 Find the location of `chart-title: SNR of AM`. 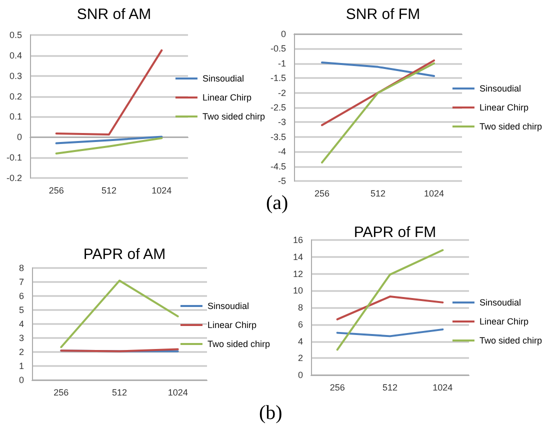

chart-title: SNR of AM is located at coordinates (114, 14).